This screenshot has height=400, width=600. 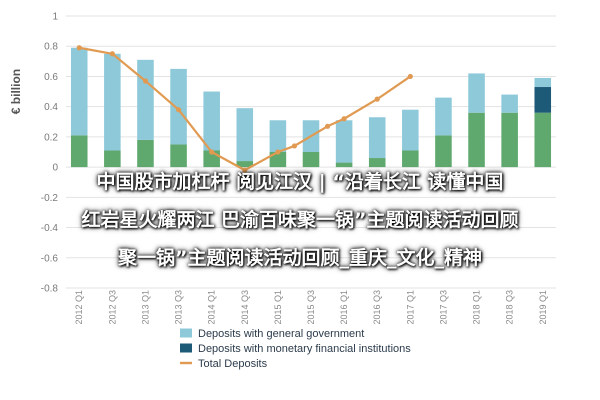 What do you see at coordinates (112, 307) in the screenshot?
I see `x-tick-label: 2012 Q3` at bounding box center [112, 307].